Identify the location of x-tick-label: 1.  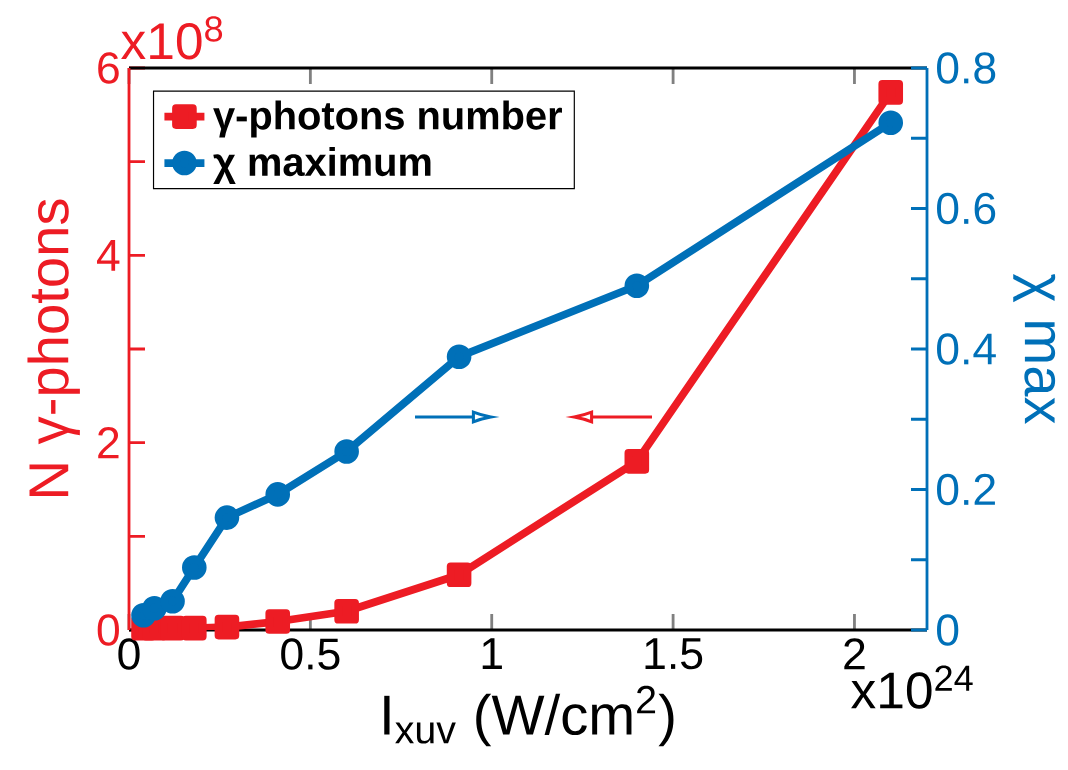
(492, 653).